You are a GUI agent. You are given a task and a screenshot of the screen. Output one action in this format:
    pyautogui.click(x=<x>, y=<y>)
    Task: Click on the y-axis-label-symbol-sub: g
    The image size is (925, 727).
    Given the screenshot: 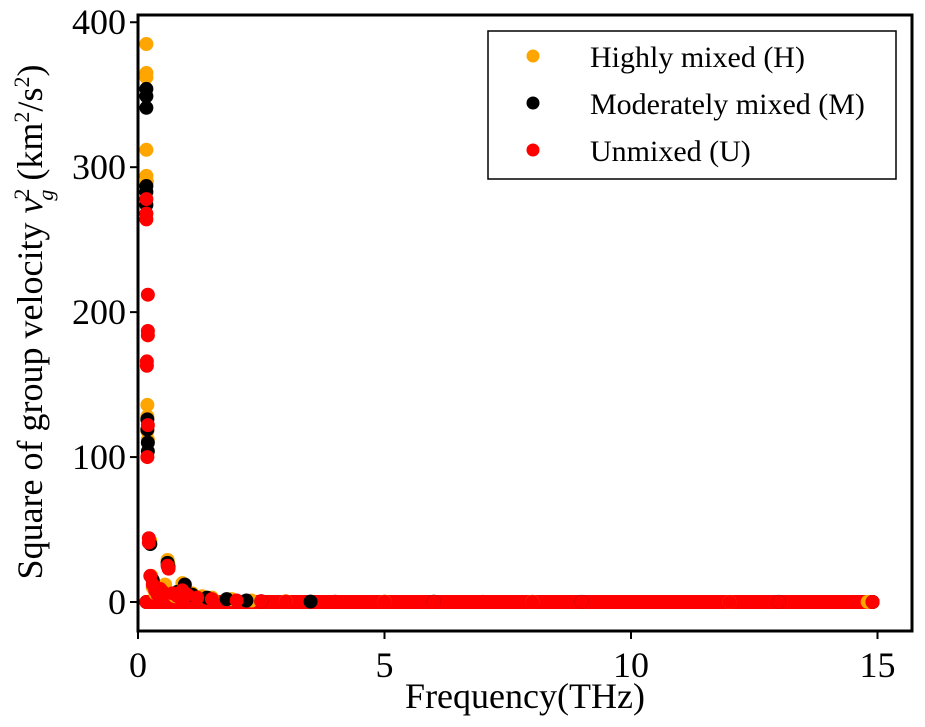 What is the action you would take?
    pyautogui.click(x=45, y=195)
    